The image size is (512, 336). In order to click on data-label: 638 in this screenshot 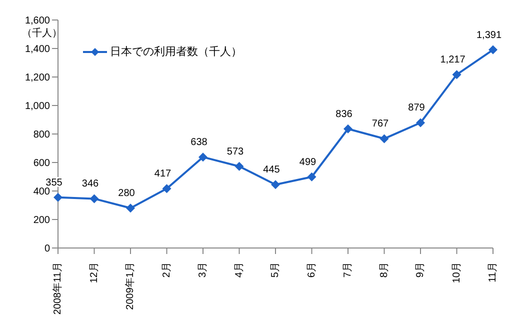, I will do `click(199, 142)`.